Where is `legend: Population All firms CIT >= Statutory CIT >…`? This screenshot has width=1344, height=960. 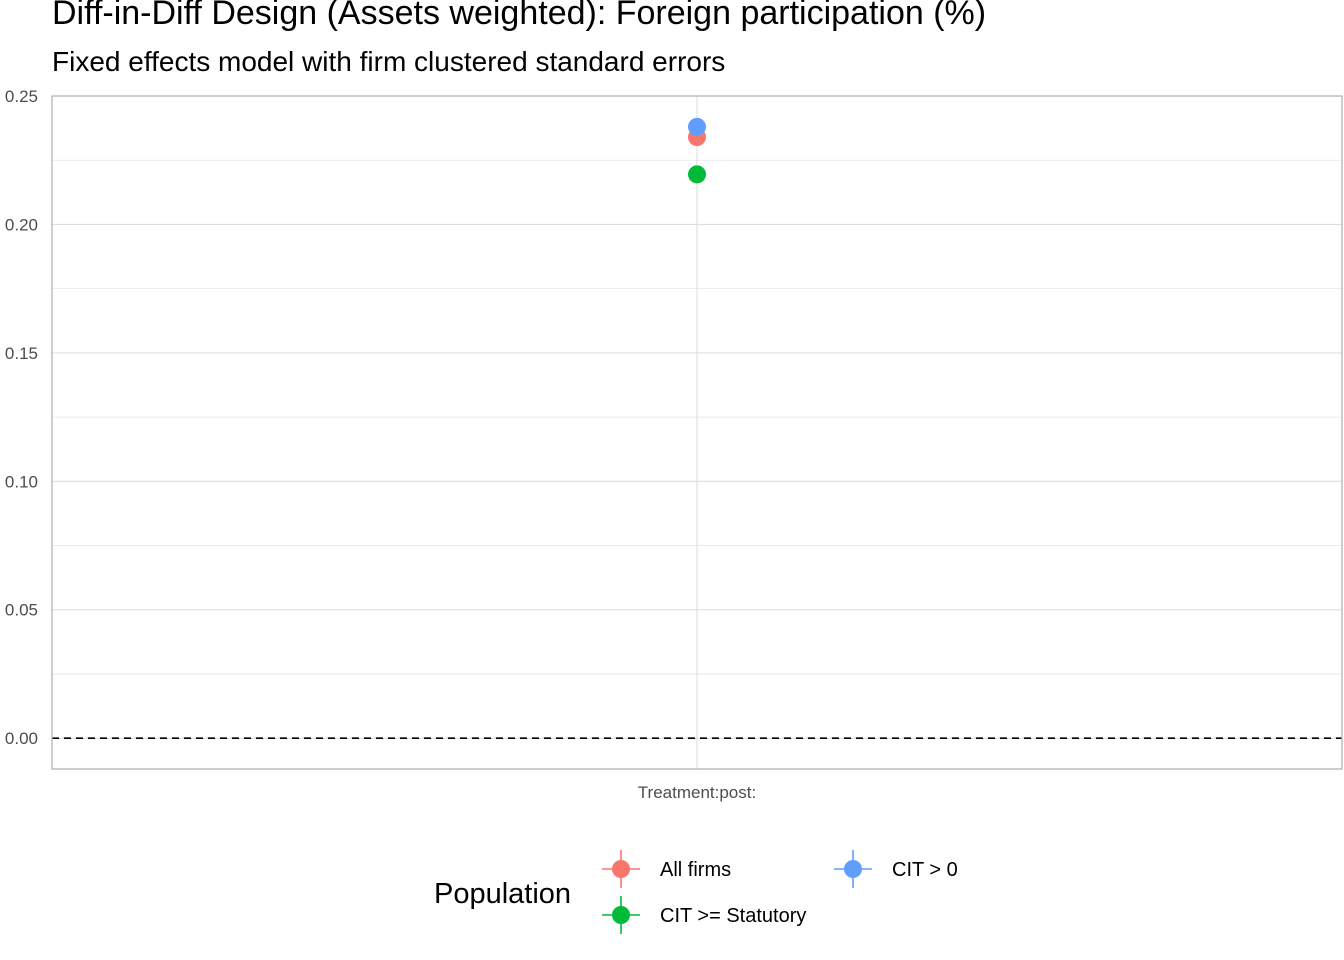
legend: Population All firms CIT >= Statutory CIT >… is located at coordinates (696, 892).